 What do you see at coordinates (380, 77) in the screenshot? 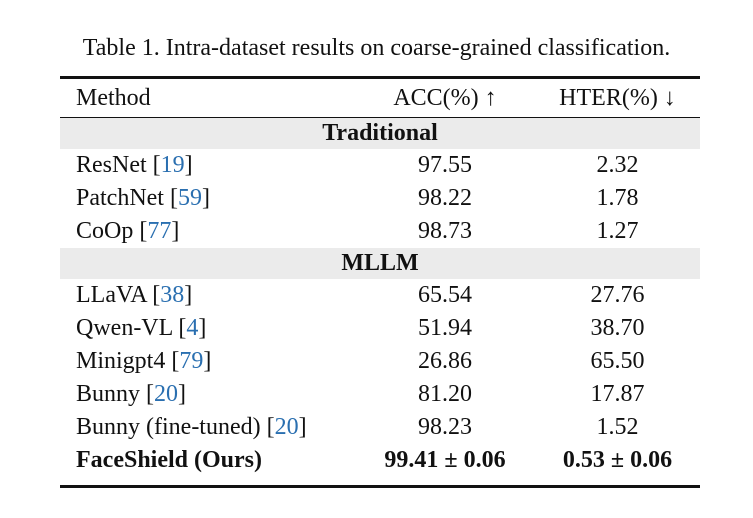
I see `top-rule` at bounding box center [380, 77].